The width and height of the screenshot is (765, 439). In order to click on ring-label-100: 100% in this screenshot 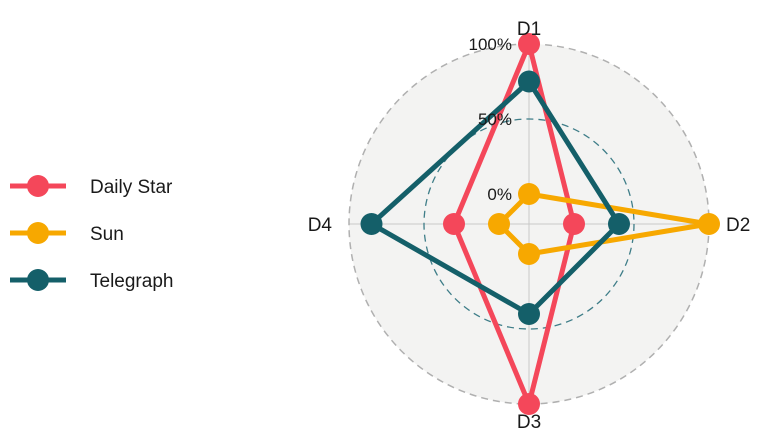, I will do `click(490, 44)`.